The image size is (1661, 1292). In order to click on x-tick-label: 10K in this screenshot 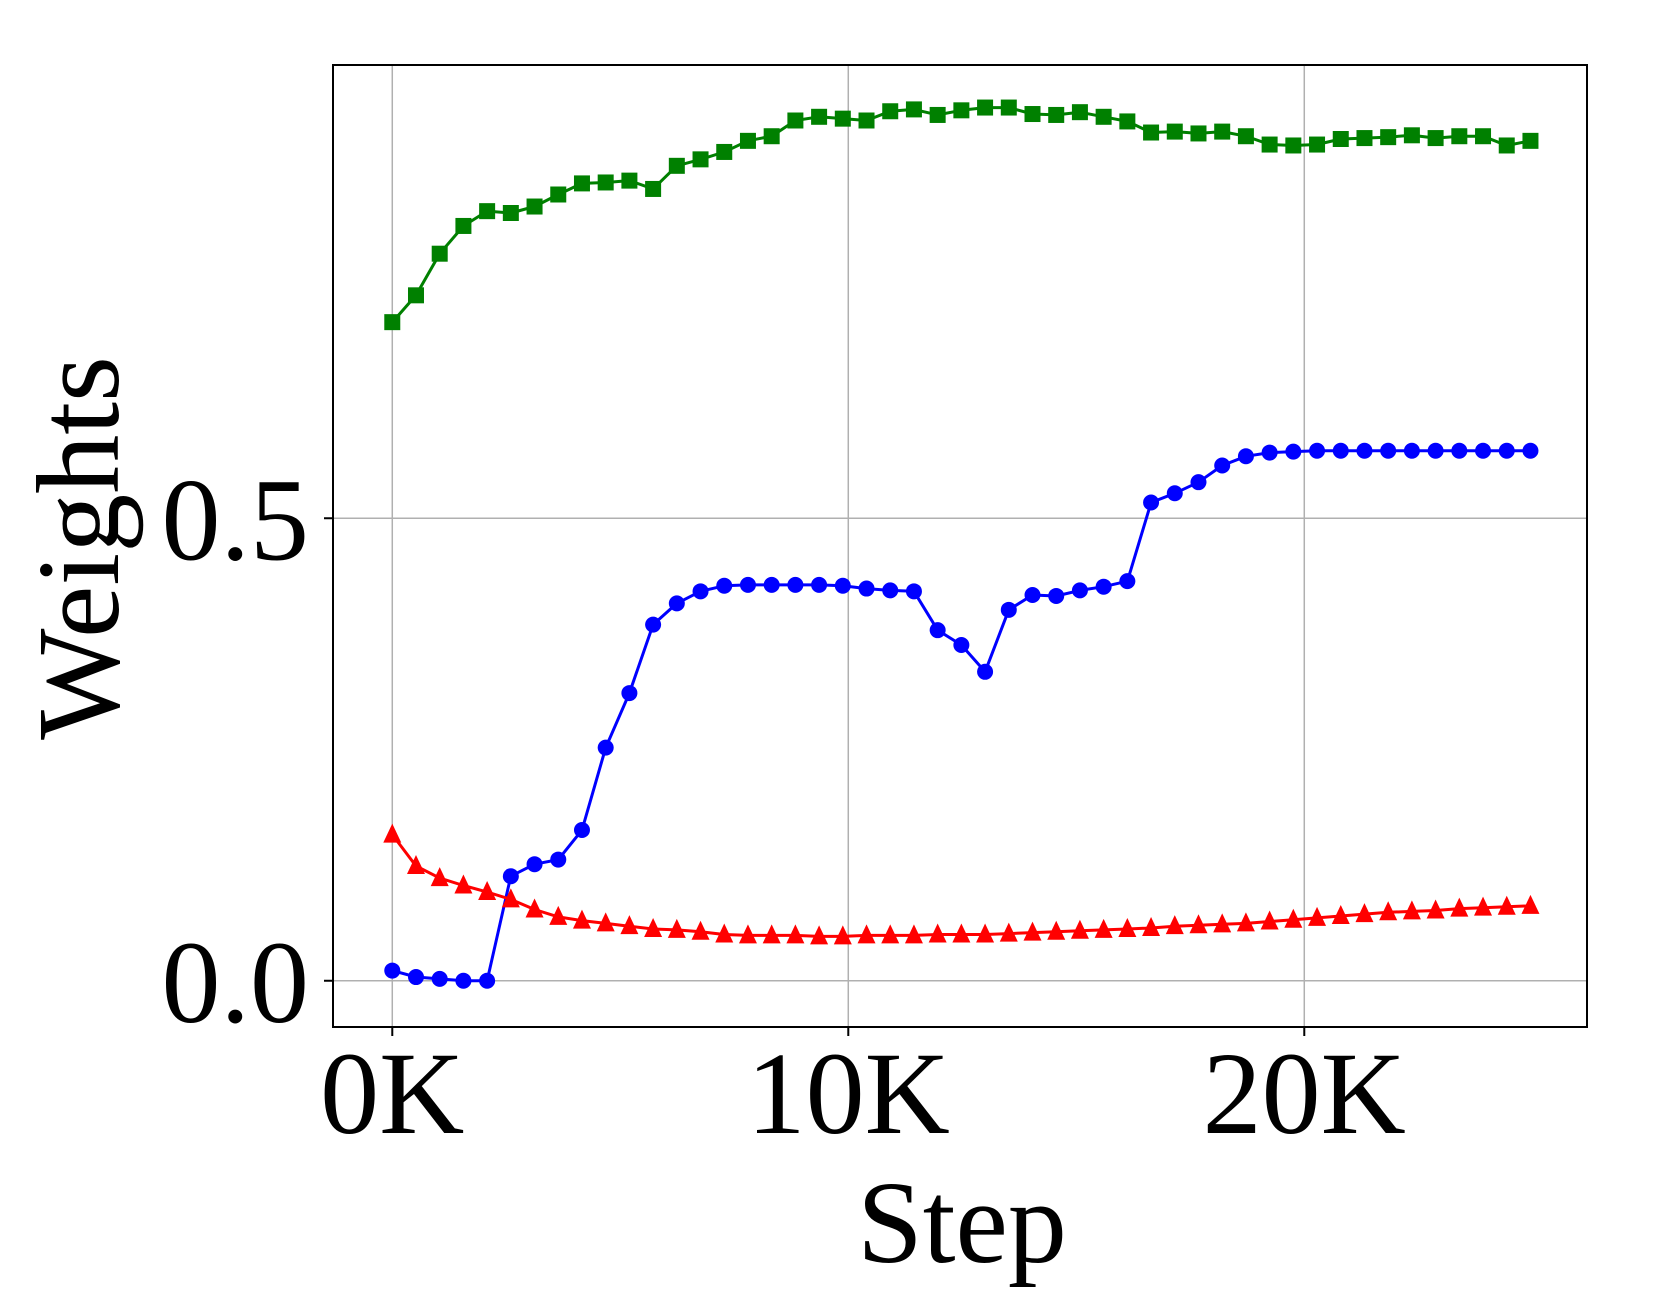, I will do `click(848, 1093)`.